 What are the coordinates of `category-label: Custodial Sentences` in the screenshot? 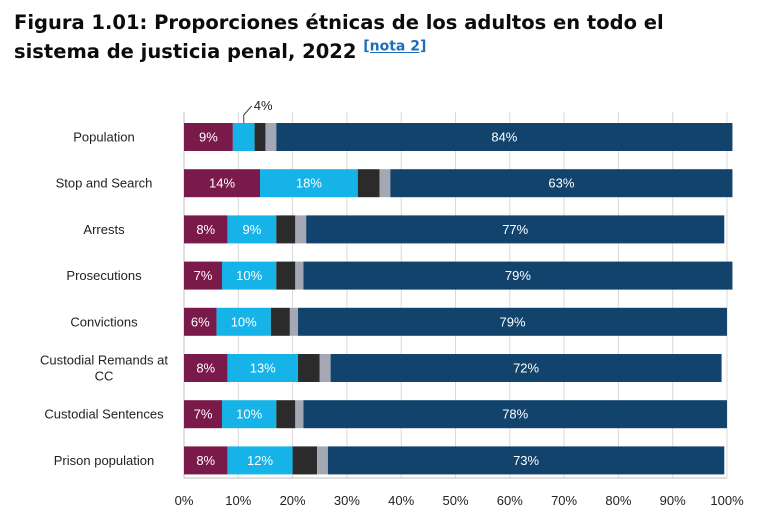 It's located at (104, 414).